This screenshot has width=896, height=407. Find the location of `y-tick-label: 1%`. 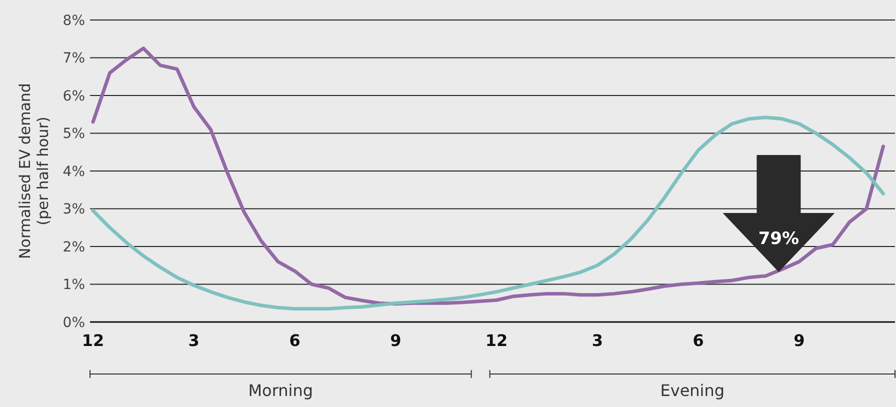

y-tick-label: 1% is located at coordinates (73, 285).